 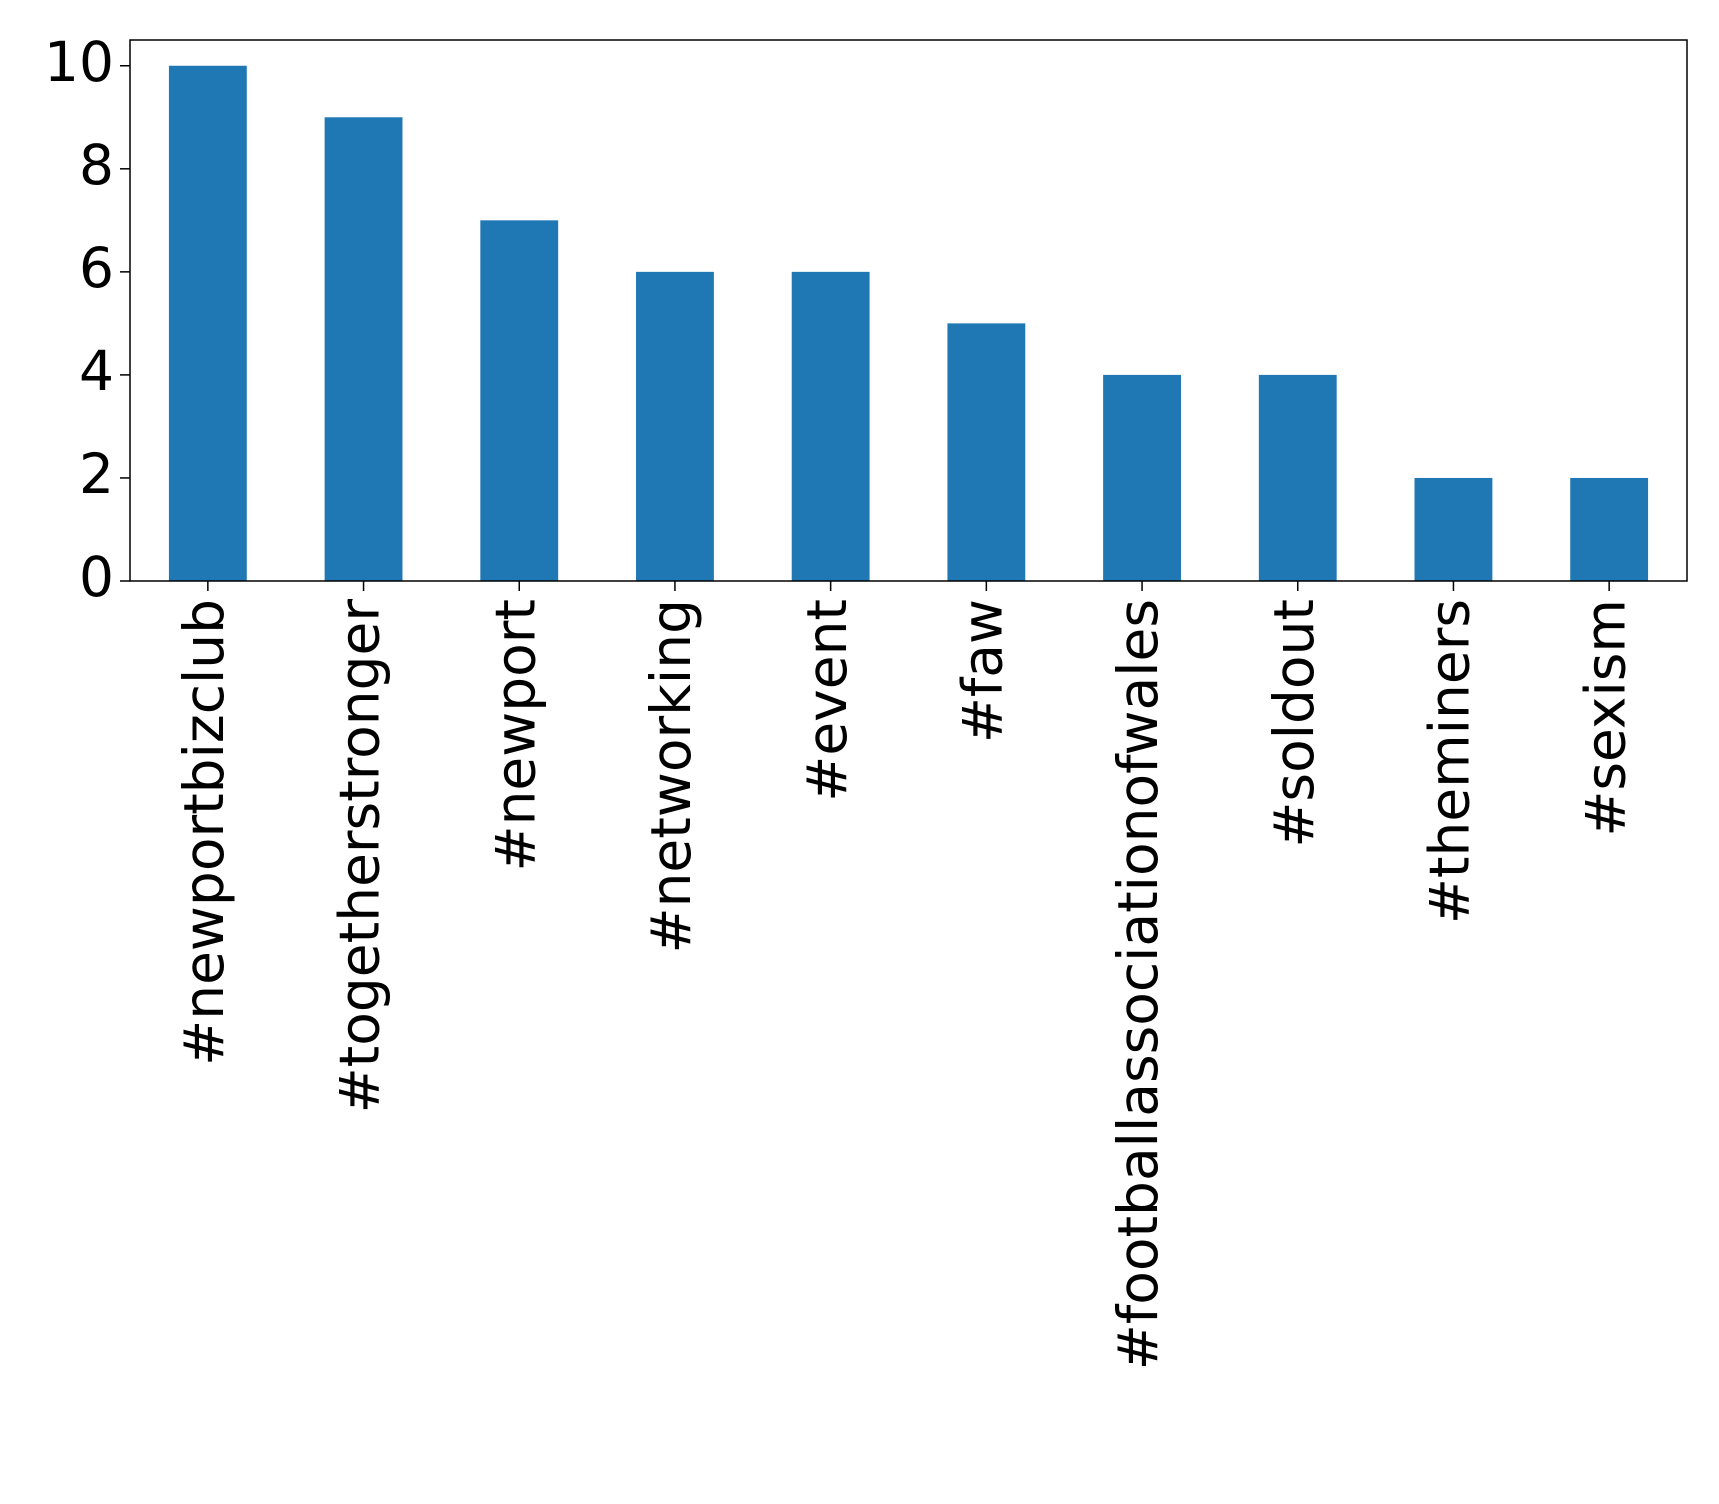 I want to click on x-tick-label: #newportbizclub, so click(x=204, y=832).